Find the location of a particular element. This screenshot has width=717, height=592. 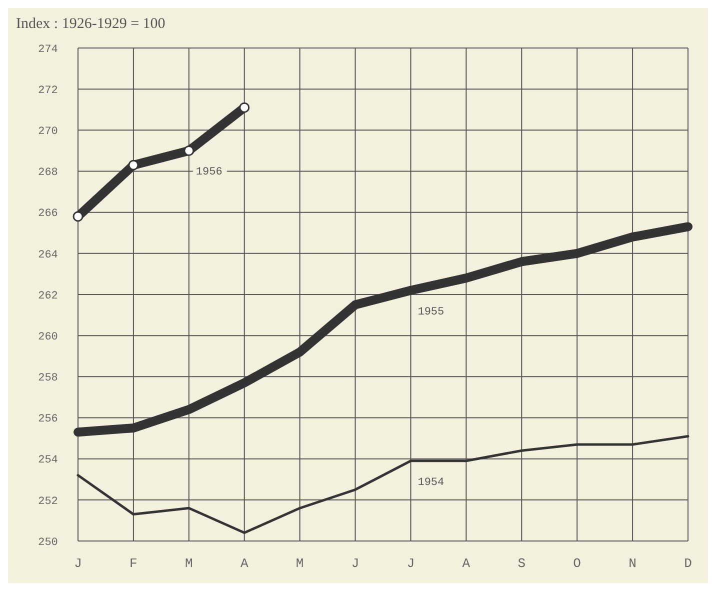

y-tick-label: 252 is located at coordinates (48, 502).